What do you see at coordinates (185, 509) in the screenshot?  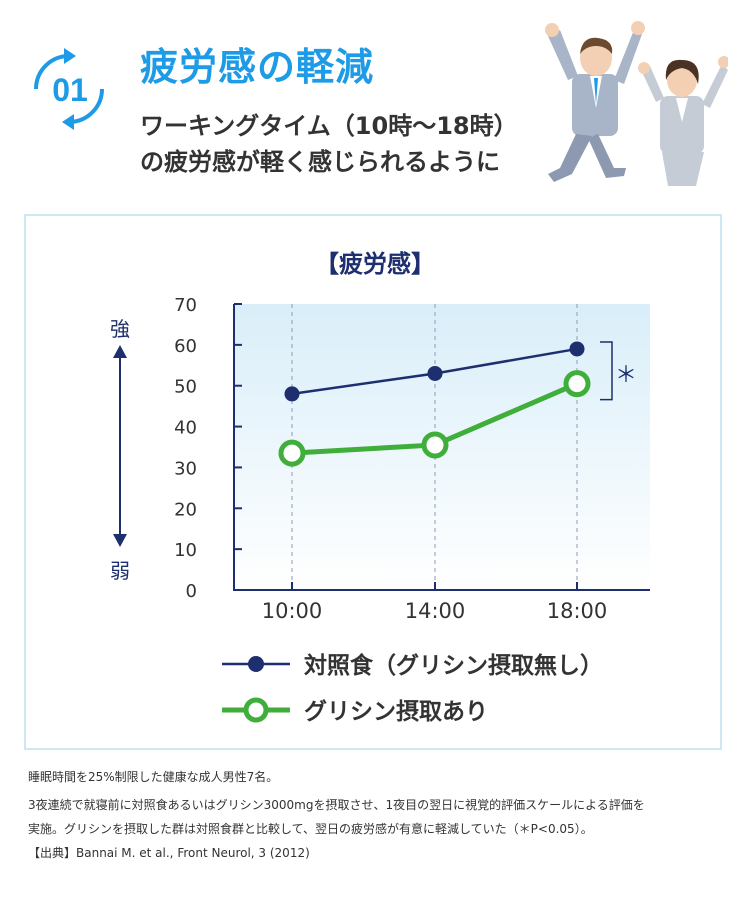 I see `y-tick-label-20: 20` at bounding box center [185, 509].